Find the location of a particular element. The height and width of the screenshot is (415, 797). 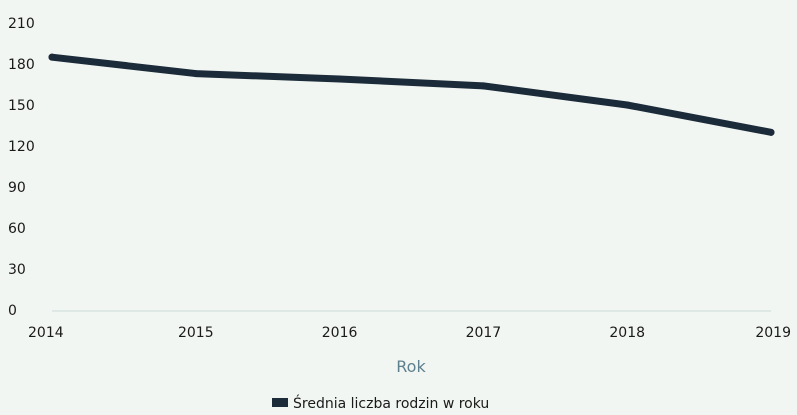

x-axis-ticks: 2014 2015 2016 2017 2018 2019 is located at coordinates (409, 333).